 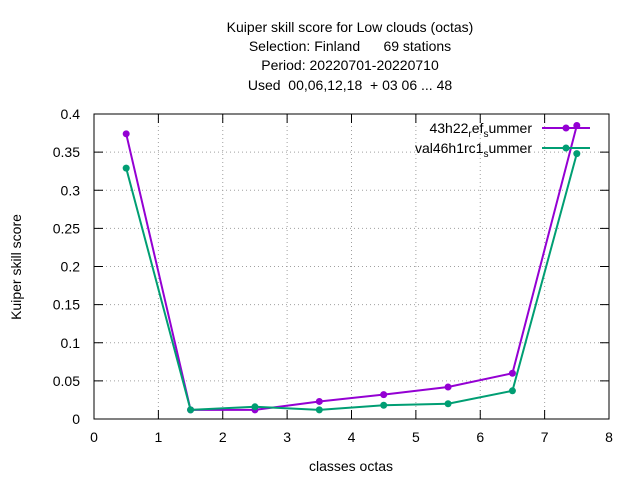 I want to click on y-tick-label: 0.1, so click(x=71, y=343).